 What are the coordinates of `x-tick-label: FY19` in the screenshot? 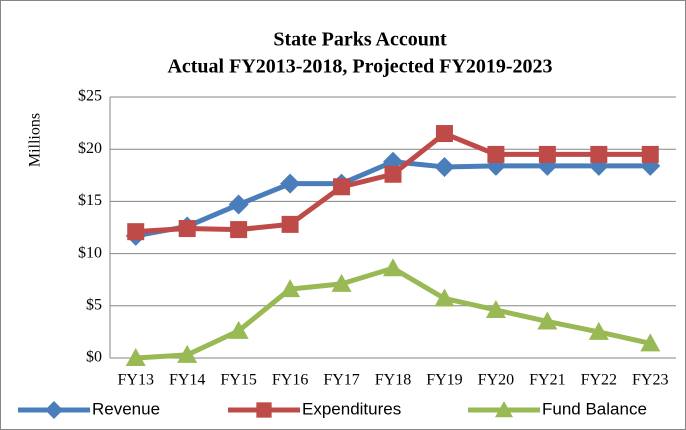 It's located at (444, 380).